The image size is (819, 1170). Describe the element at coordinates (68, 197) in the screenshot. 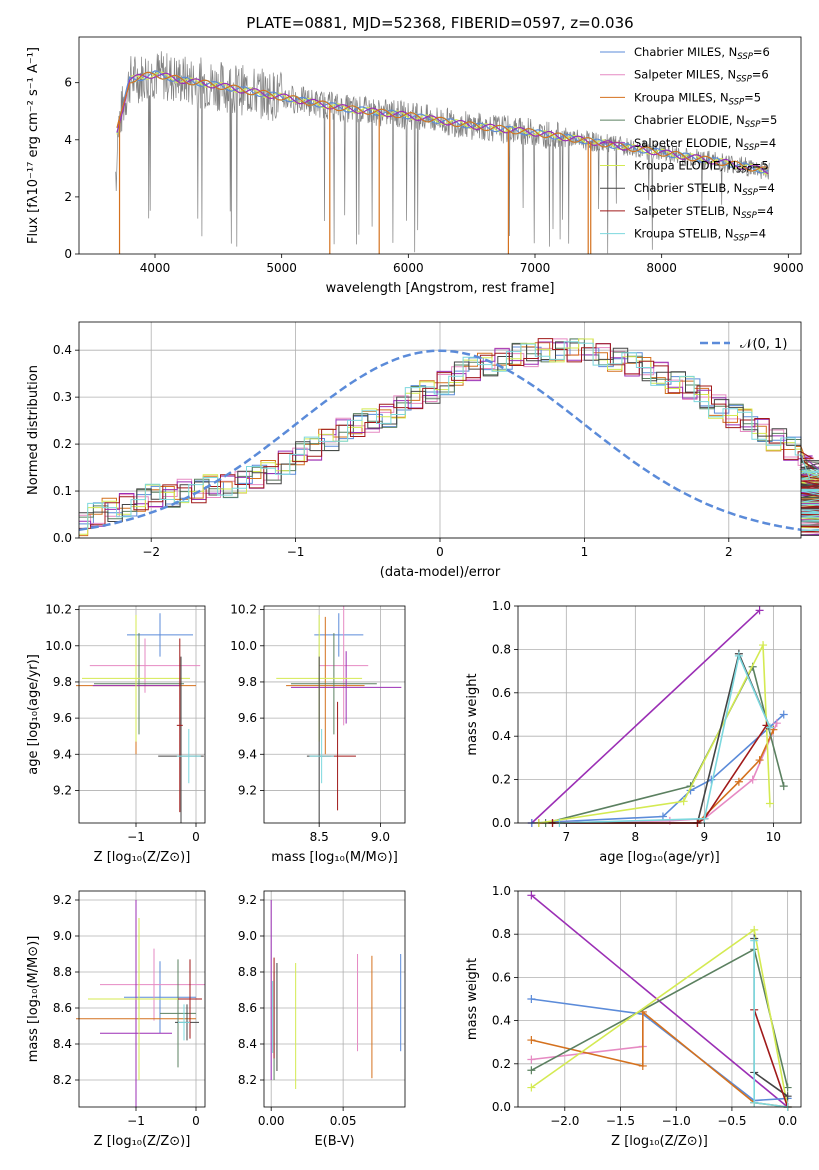

I see `y-tick-label: 2` at that location.